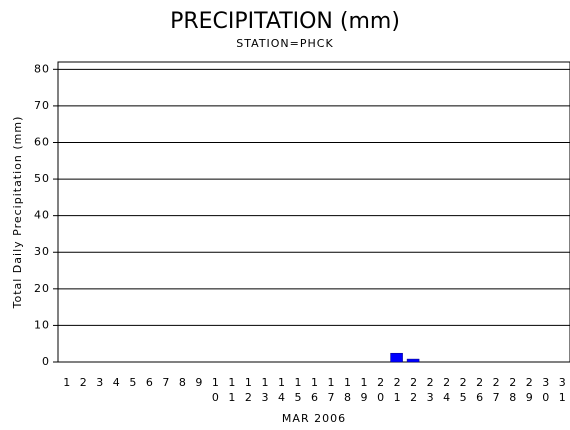 The width and height of the screenshot is (570, 430). What do you see at coordinates (512, 391) in the screenshot?
I see `x-tick-label: 28` at bounding box center [512, 391].